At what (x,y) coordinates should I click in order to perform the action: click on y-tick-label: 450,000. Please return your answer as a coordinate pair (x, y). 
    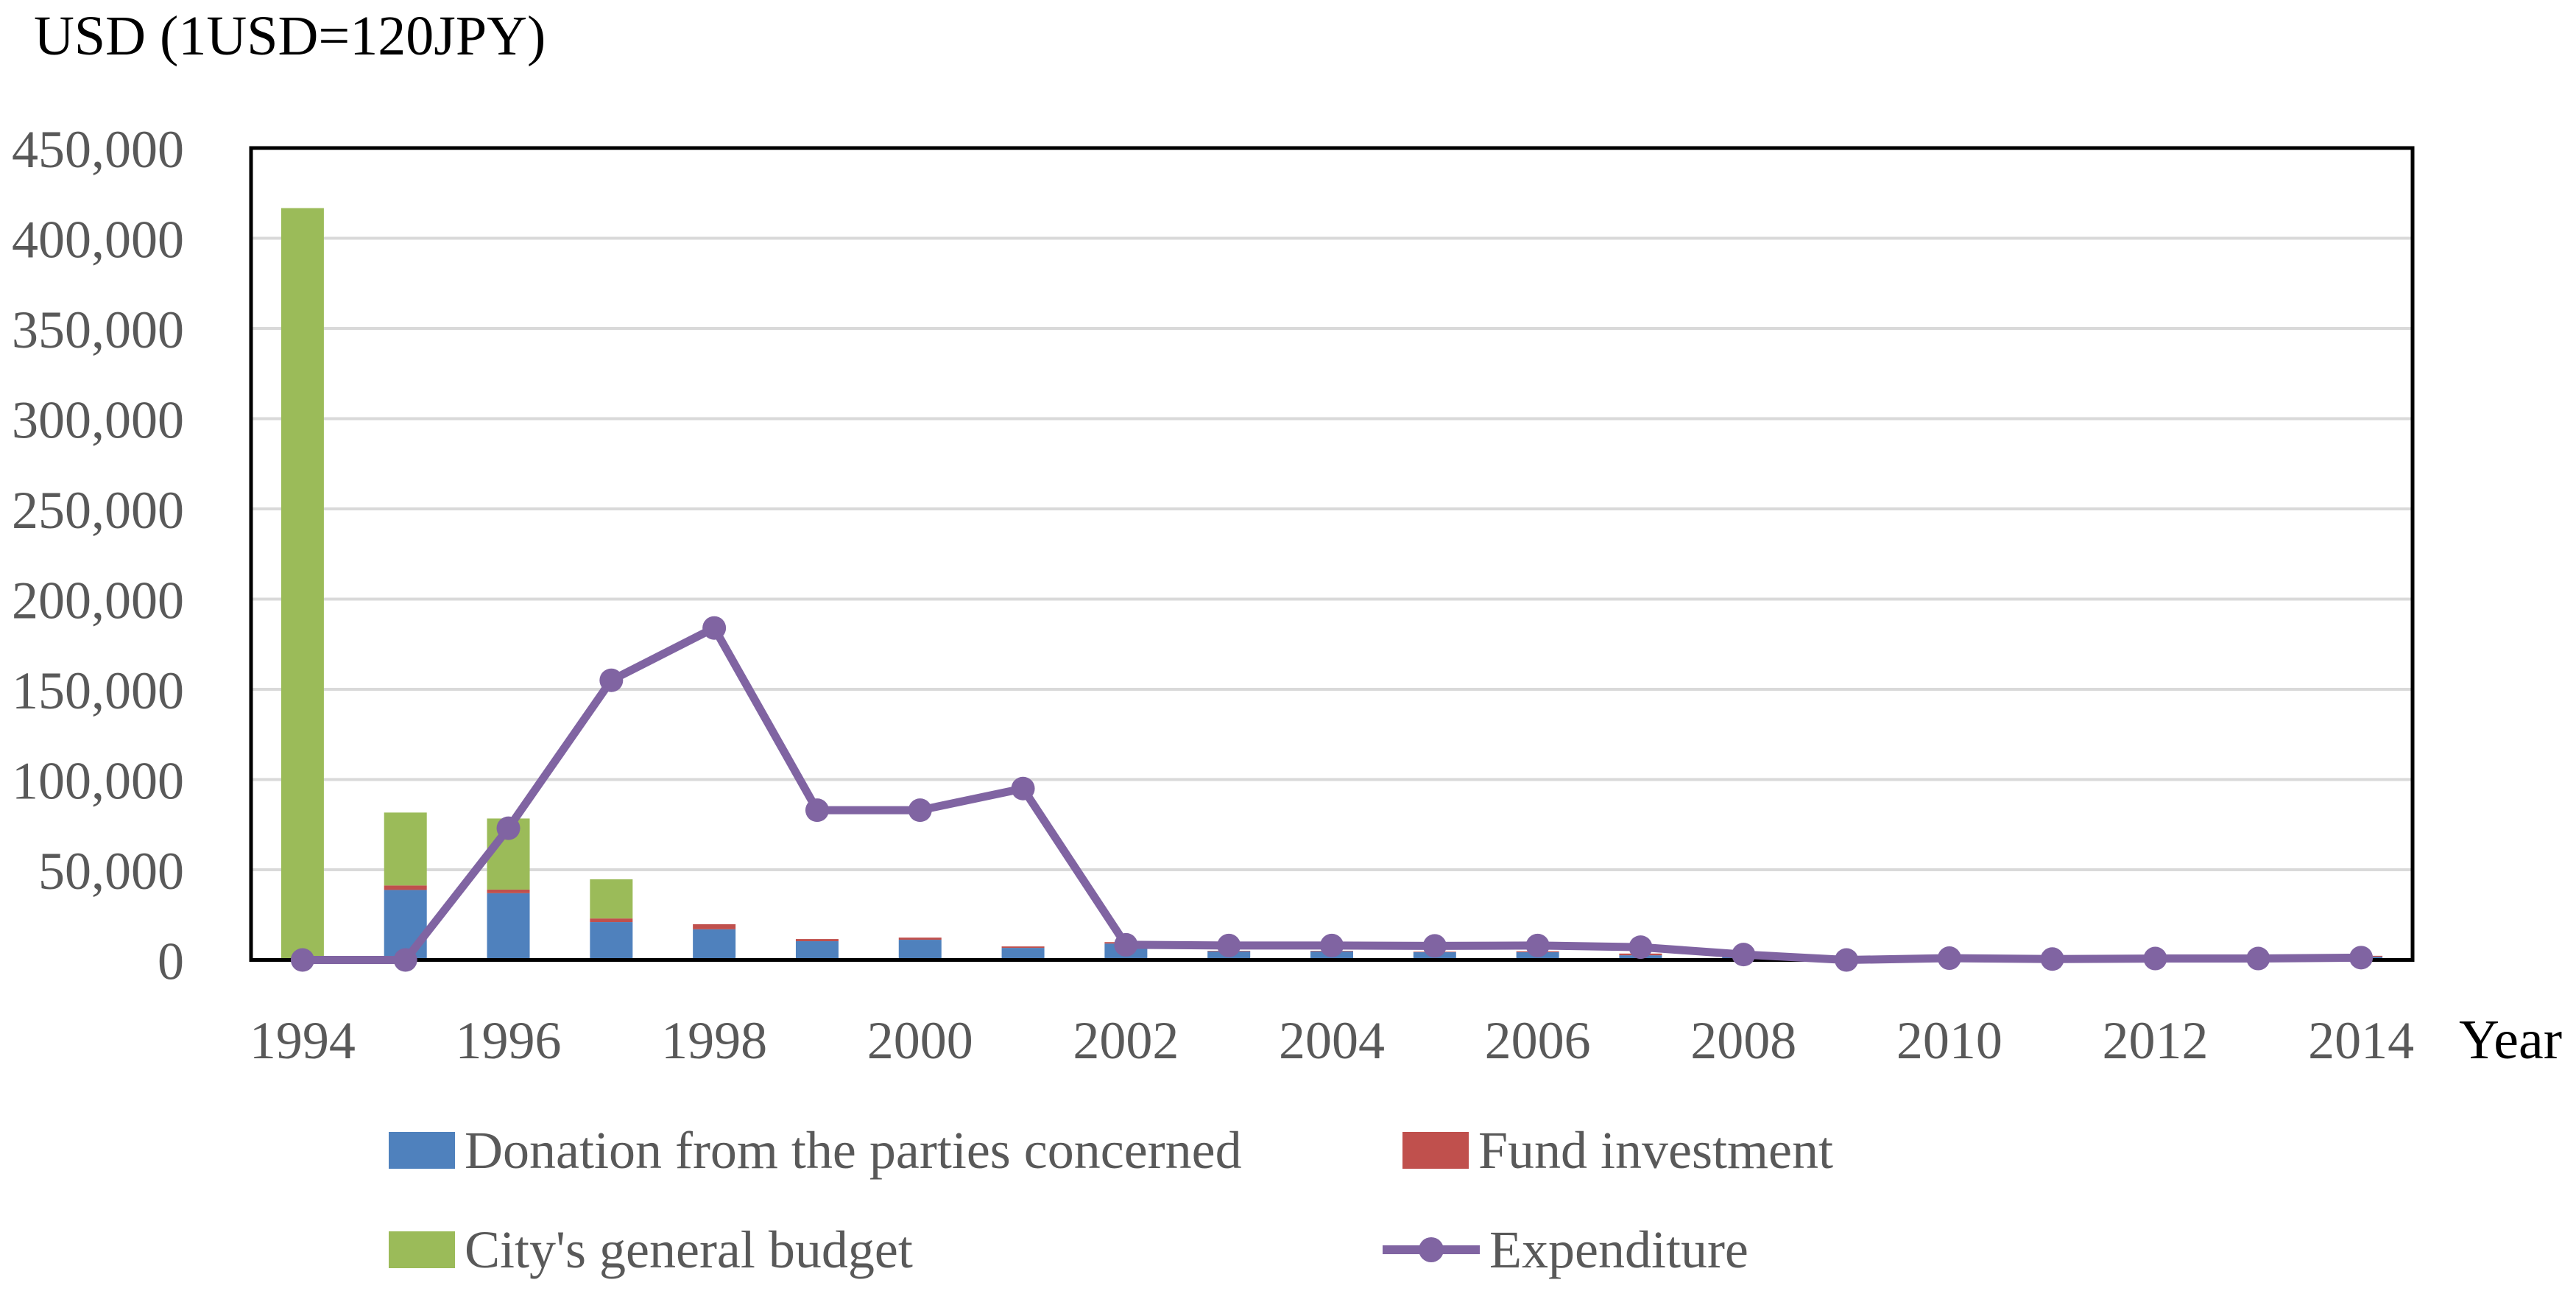
    Looking at the image, I should click on (98, 149).